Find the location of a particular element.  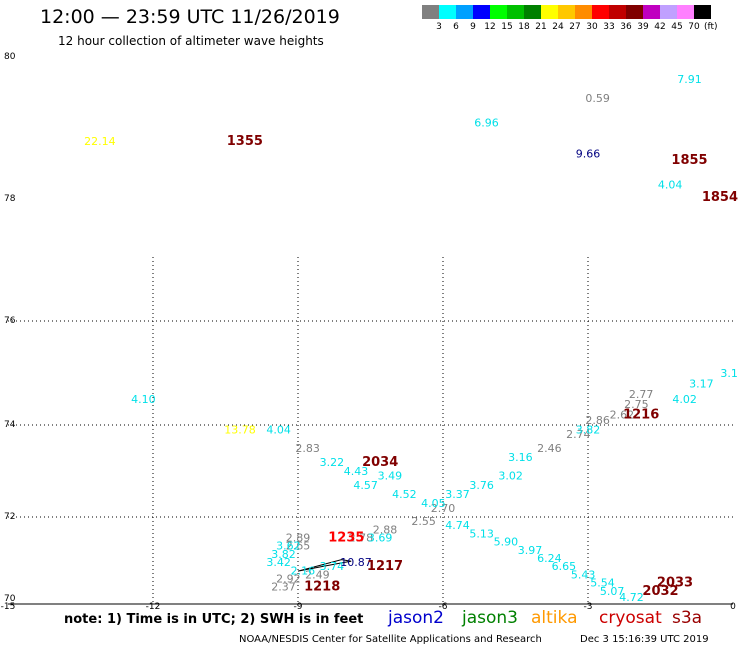

wave-height-label: 4.57 is located at coordinates (365, 485).